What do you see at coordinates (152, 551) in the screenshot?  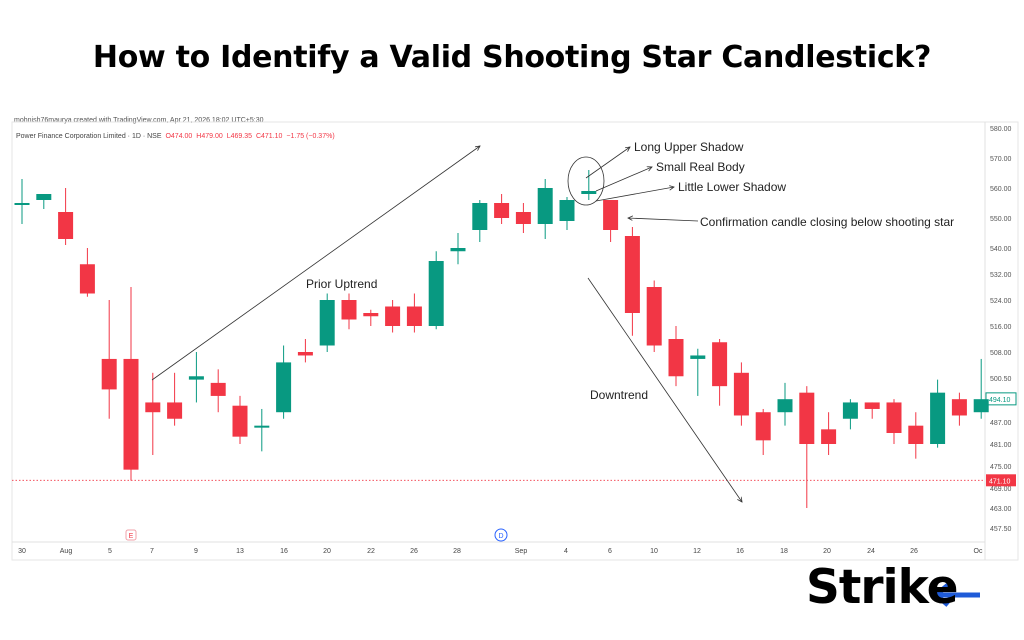 I see `x-tick-label: 7` at bounding box center [152, 551].